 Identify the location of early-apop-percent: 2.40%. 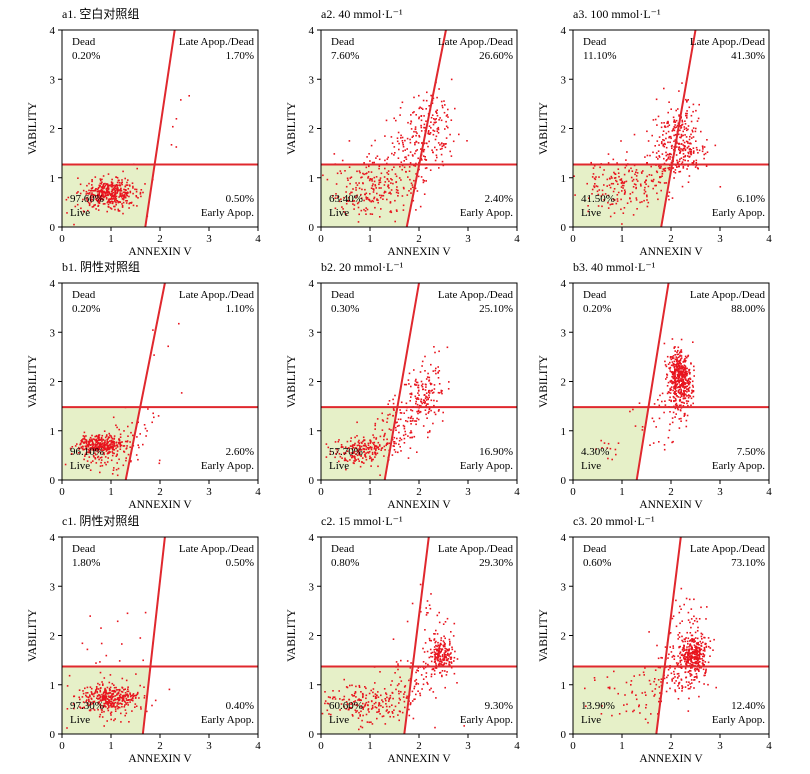
(499, 199).